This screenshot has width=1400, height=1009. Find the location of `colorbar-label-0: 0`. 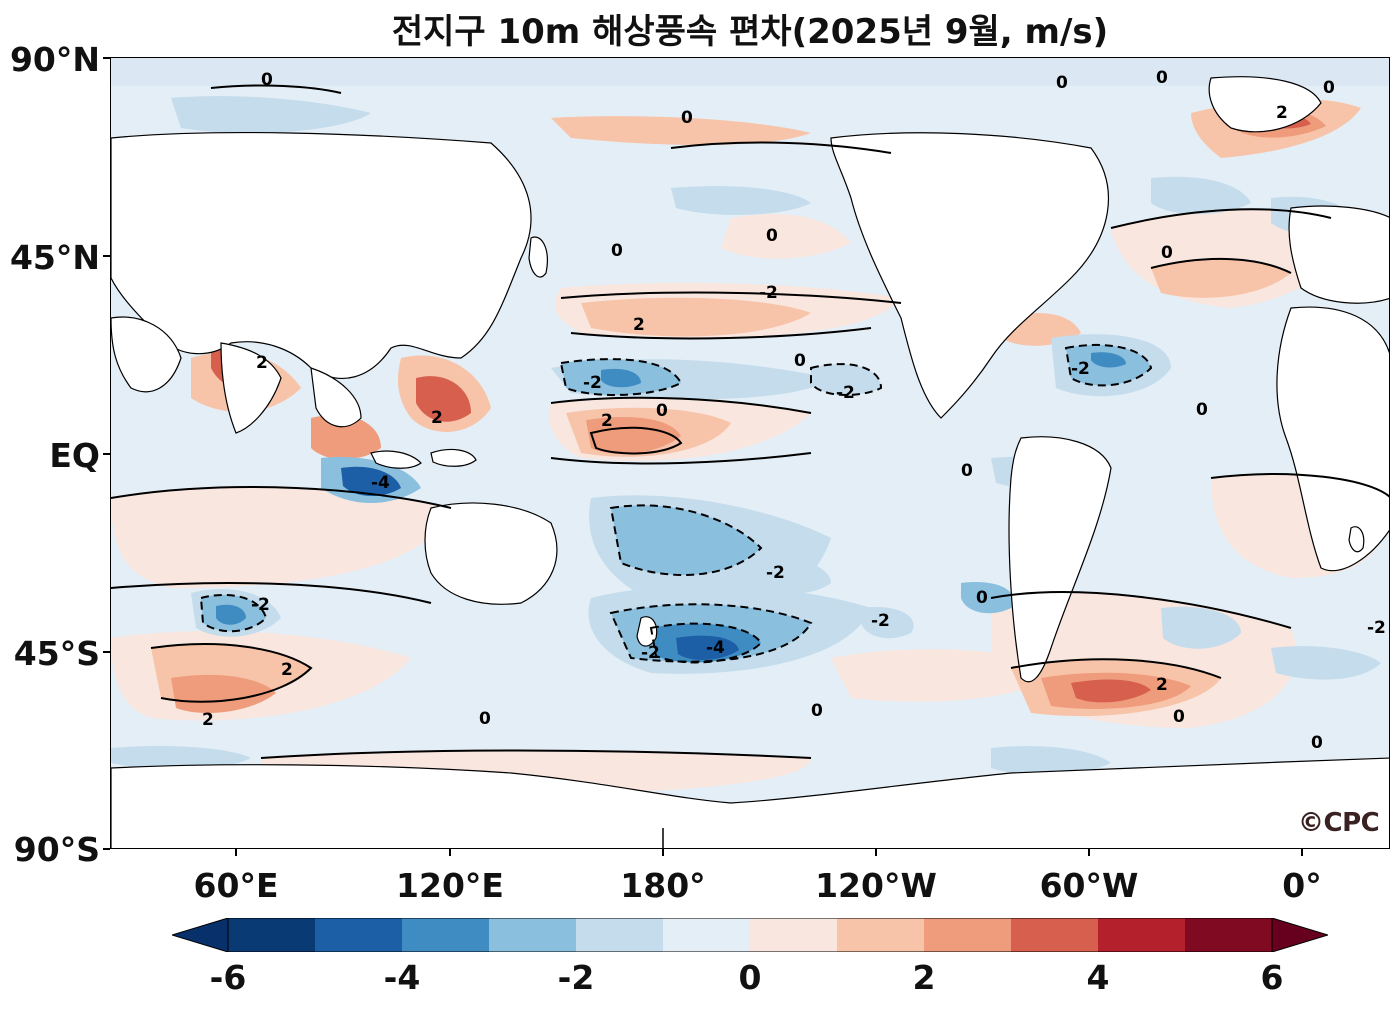

colorbar-label-0: 0 is located at coordinates (750, 977).